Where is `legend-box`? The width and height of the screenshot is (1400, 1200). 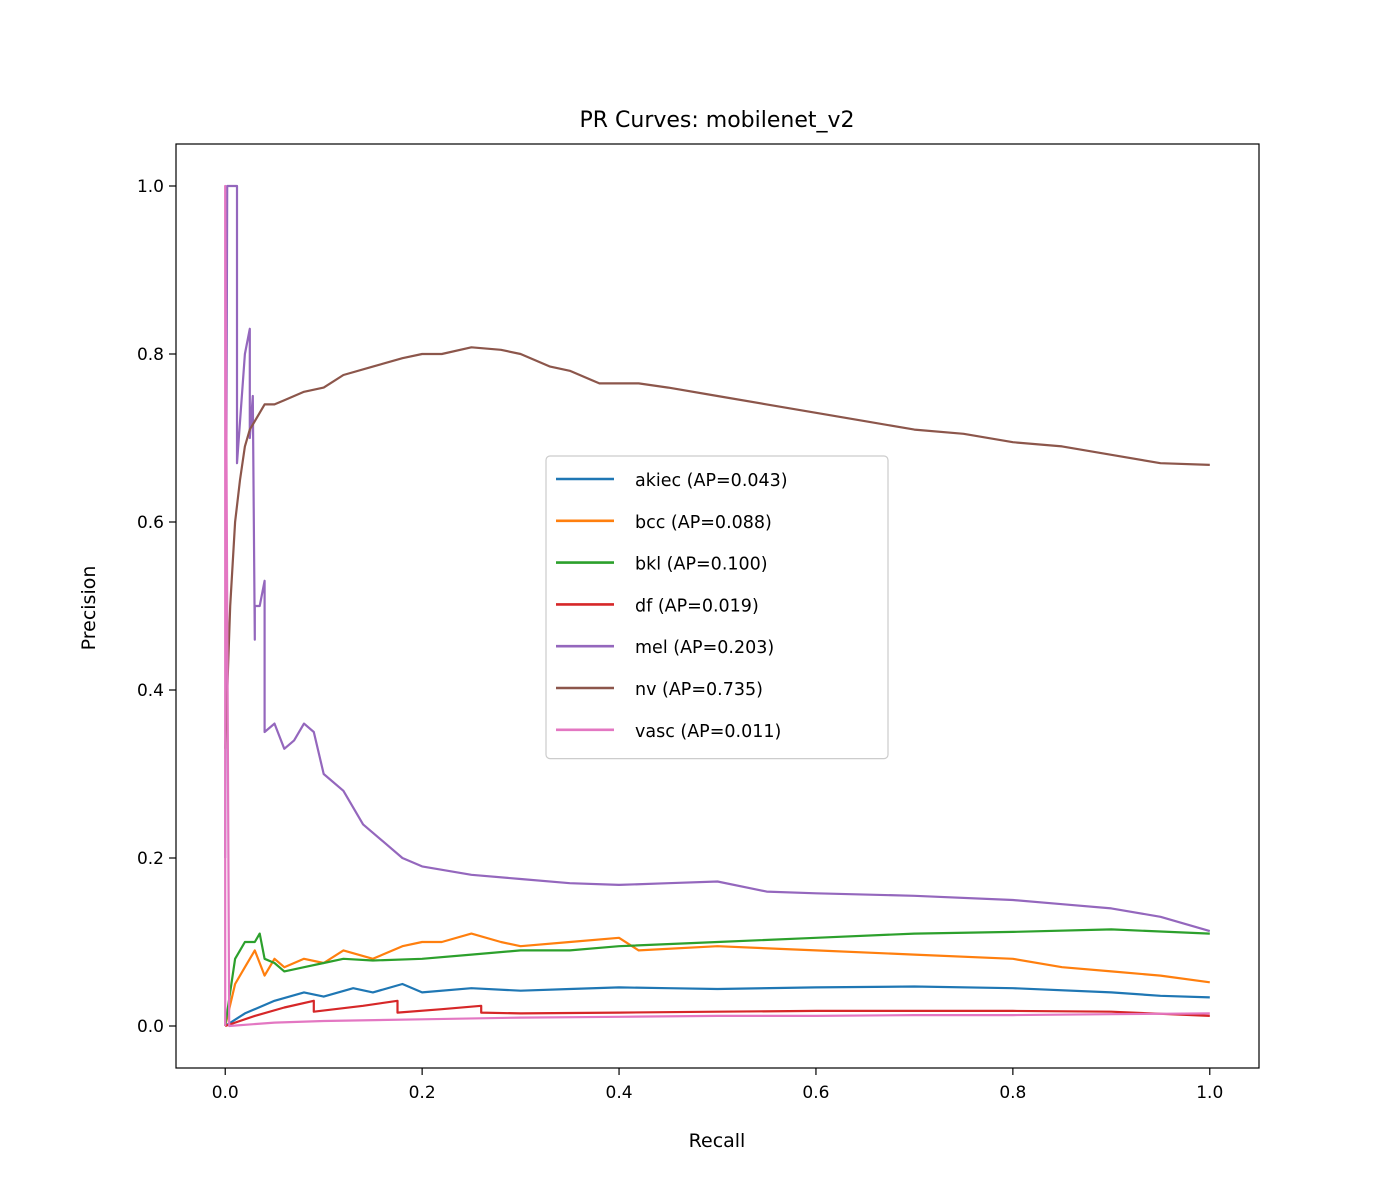
legend-box is located at coordinates (717, 607).